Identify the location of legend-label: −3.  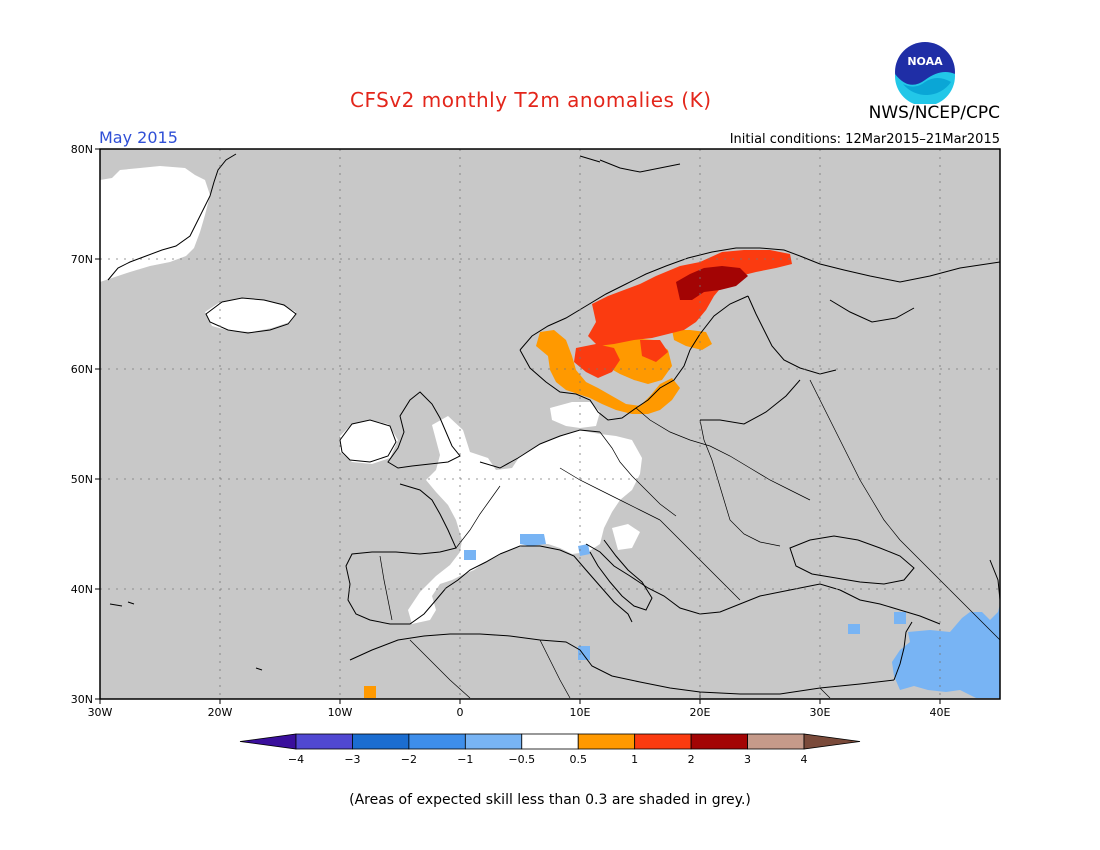
(352, 759).